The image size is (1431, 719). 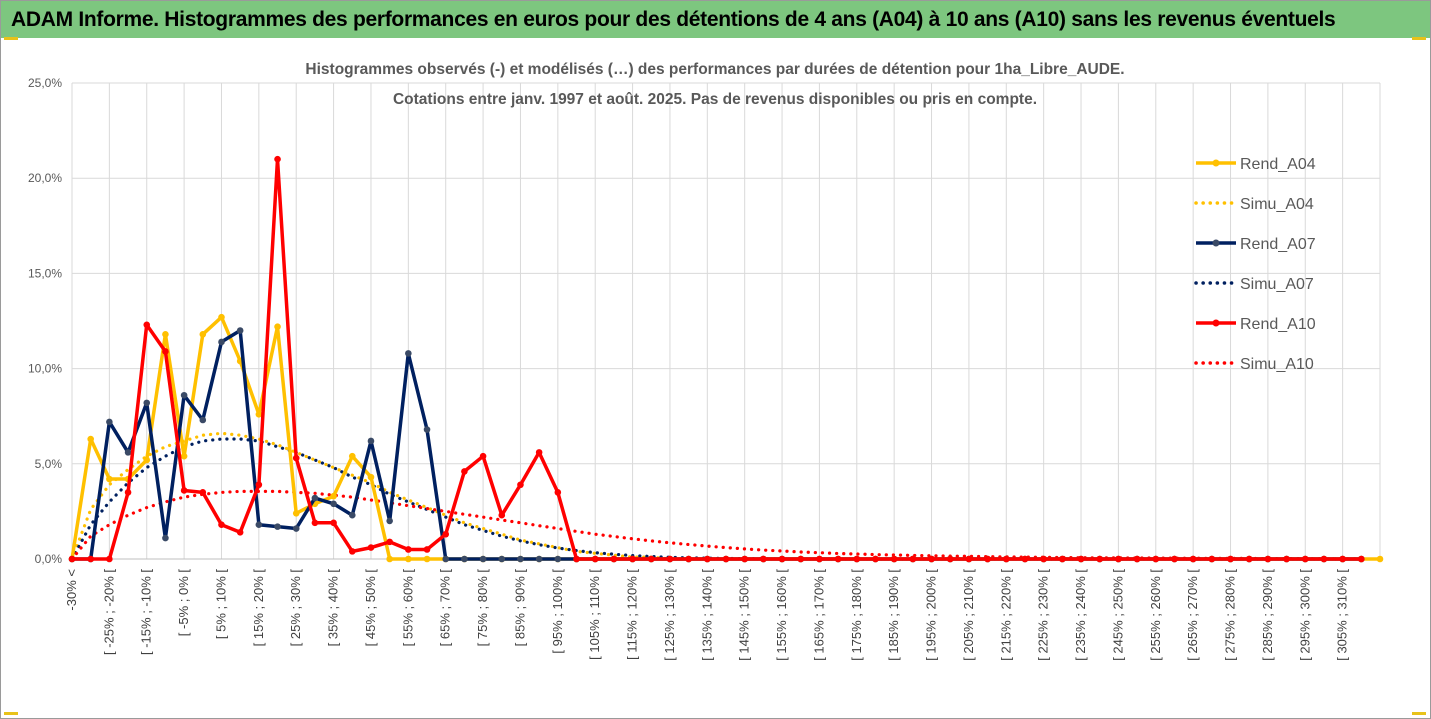 What do you see at coordinates (49, 559) in the screenshot?
I see `y-tick-label: 0,0%` at bounding box center [49, 559].